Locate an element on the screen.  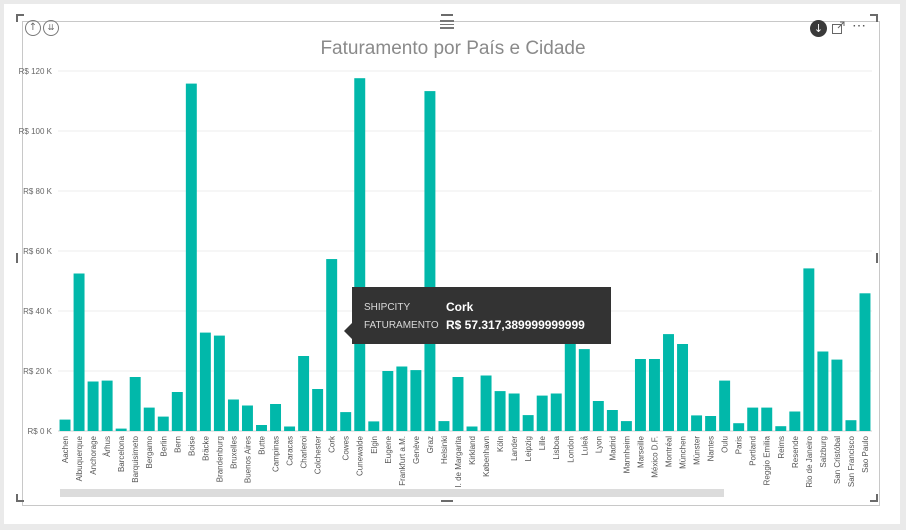
bar-madrid is located at coordinates (612, 420).